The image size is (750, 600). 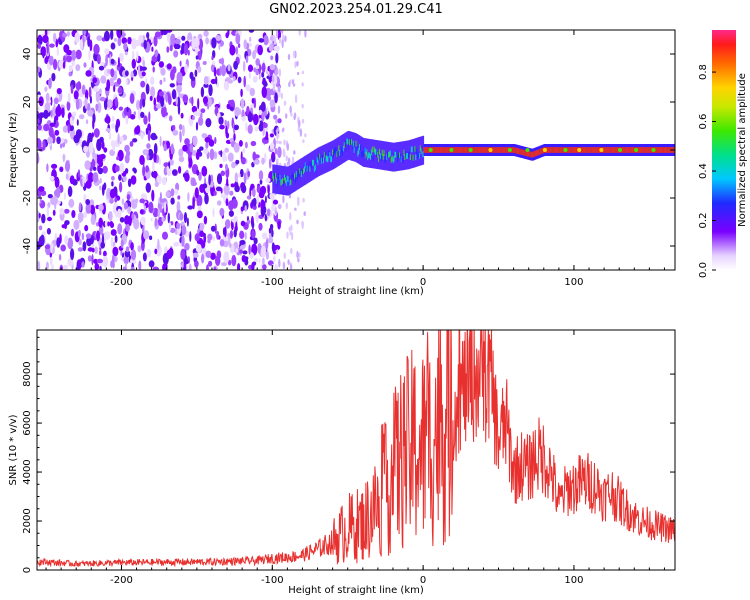 What do you see at coordinates (27, 520) in the screenshot?
I see `y-tick-label: 2000` at bounding box center [27, 520].